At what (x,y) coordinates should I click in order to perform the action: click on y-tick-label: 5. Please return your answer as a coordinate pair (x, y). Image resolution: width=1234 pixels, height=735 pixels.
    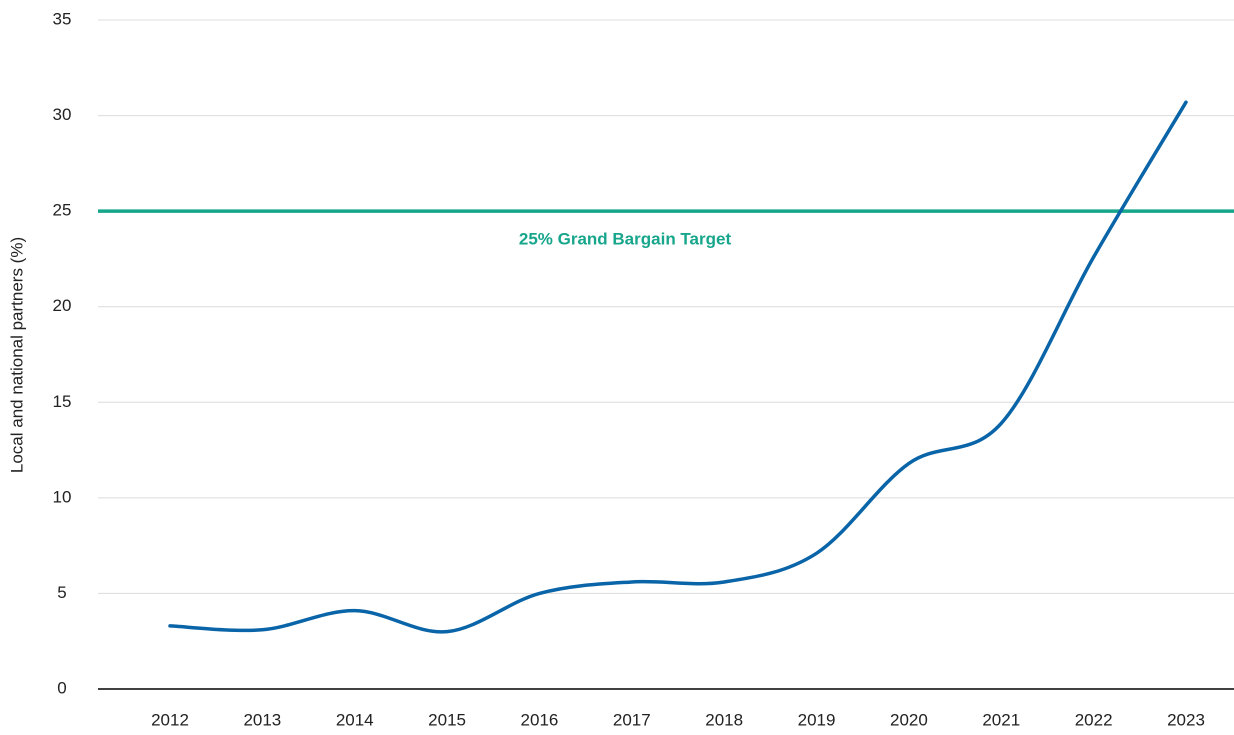
    Looking at the image, I should click on (61, 592).